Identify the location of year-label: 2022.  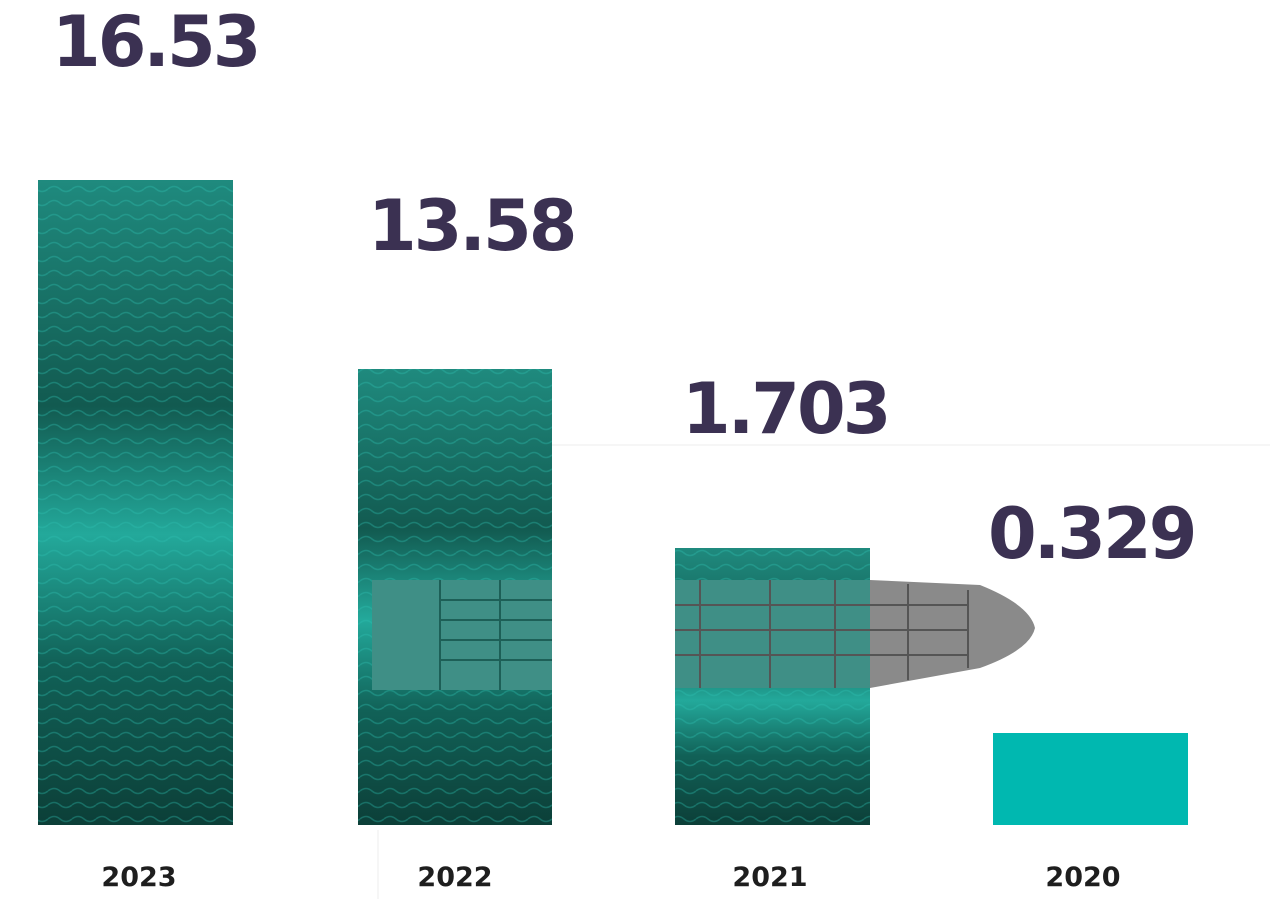
(454, 877).